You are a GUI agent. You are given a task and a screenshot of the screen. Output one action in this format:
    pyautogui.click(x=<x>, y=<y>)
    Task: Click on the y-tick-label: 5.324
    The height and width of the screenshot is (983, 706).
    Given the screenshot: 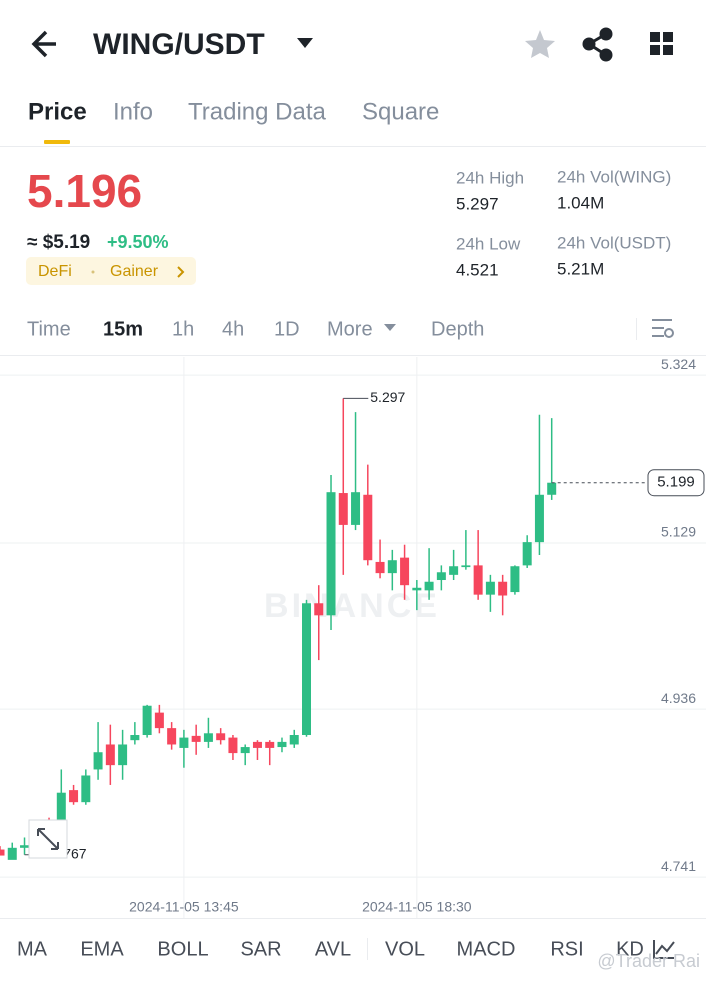 What is the action you would take?
    pyautogui.click(x=678, y=364)
    